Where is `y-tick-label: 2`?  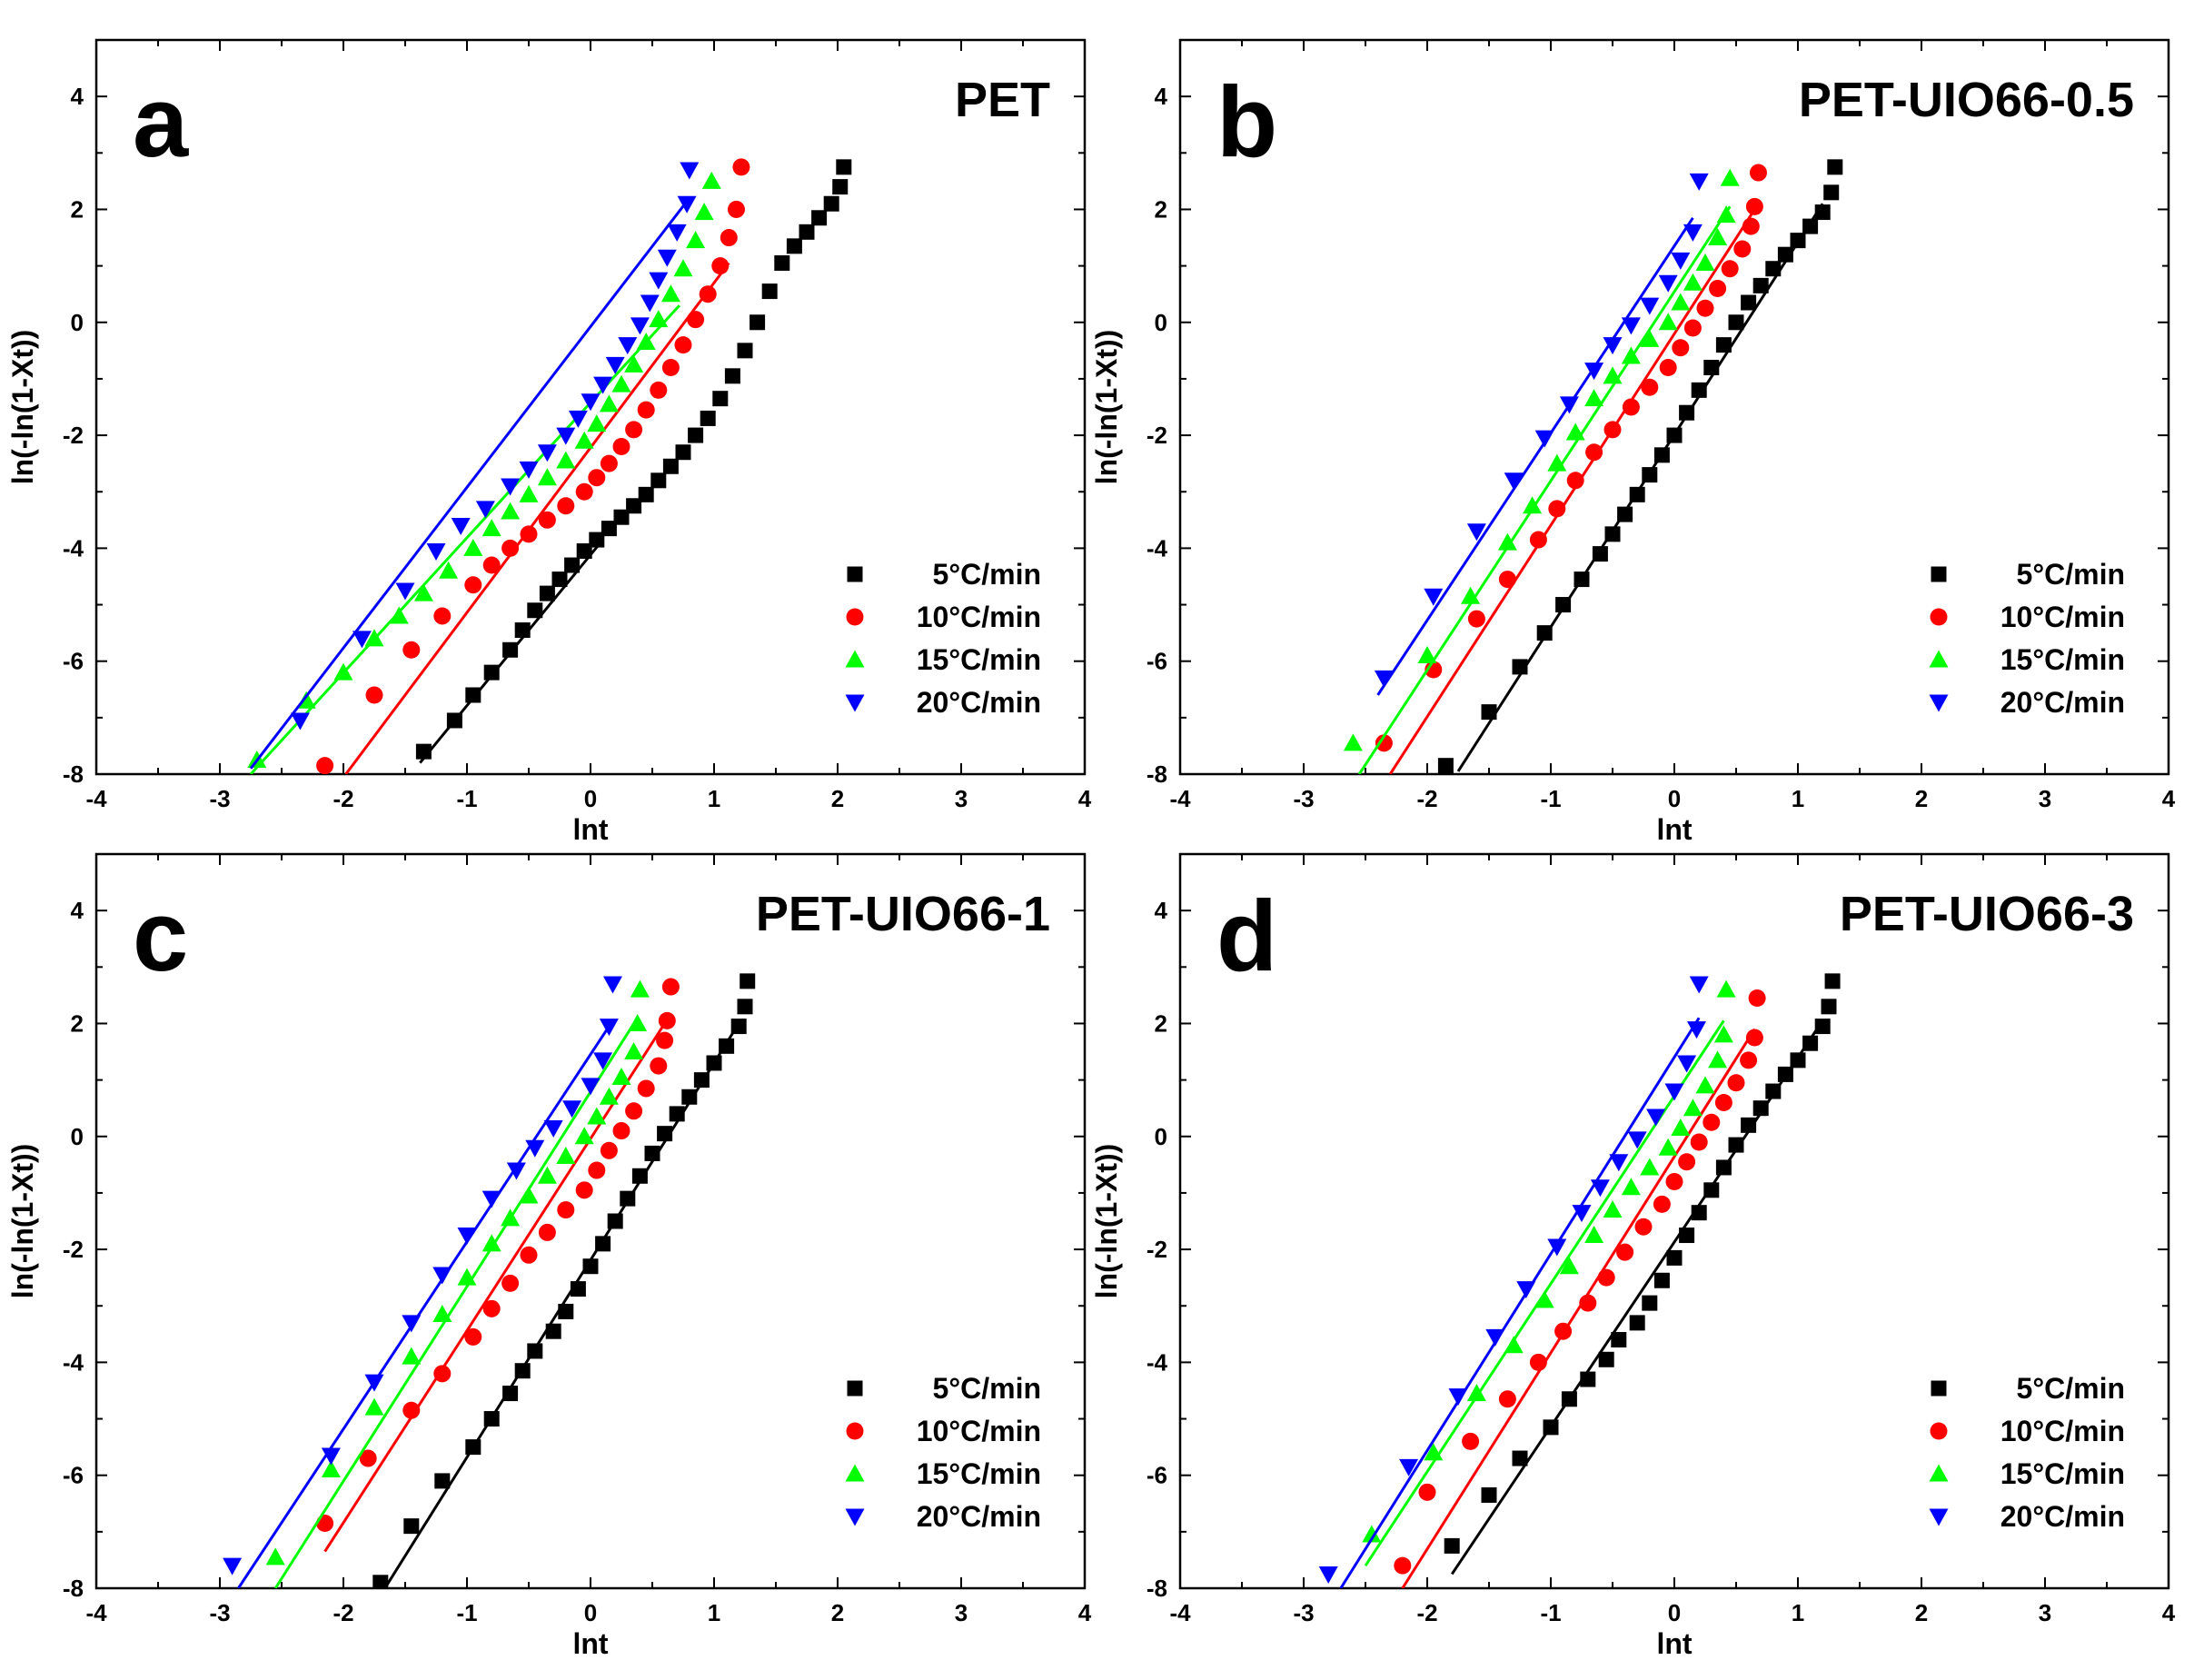 y-tick-label: 2 is located at coordinates (1161, 1023).